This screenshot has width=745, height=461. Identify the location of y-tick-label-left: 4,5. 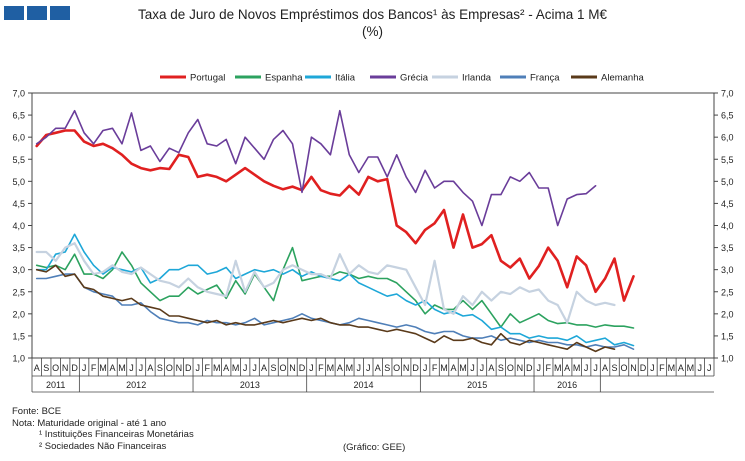
(18, 204).